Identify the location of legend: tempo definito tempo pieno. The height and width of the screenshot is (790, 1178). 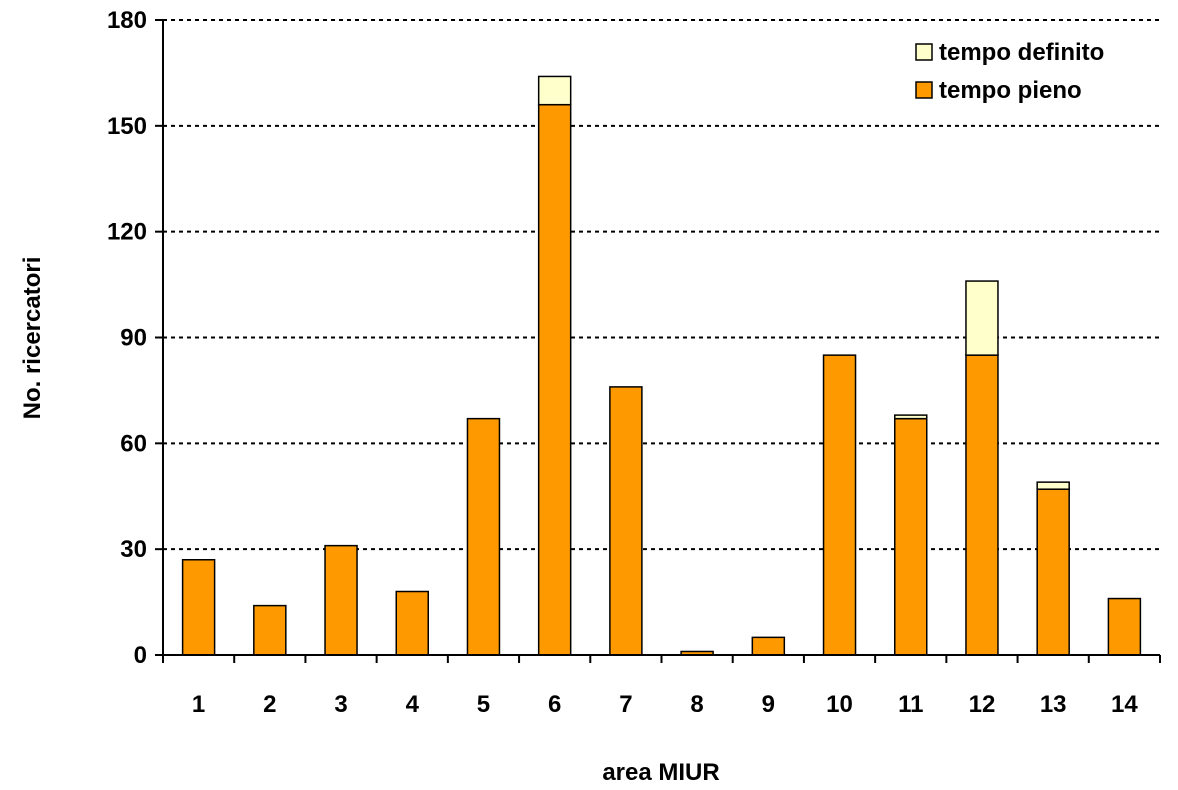
(1009, 71).